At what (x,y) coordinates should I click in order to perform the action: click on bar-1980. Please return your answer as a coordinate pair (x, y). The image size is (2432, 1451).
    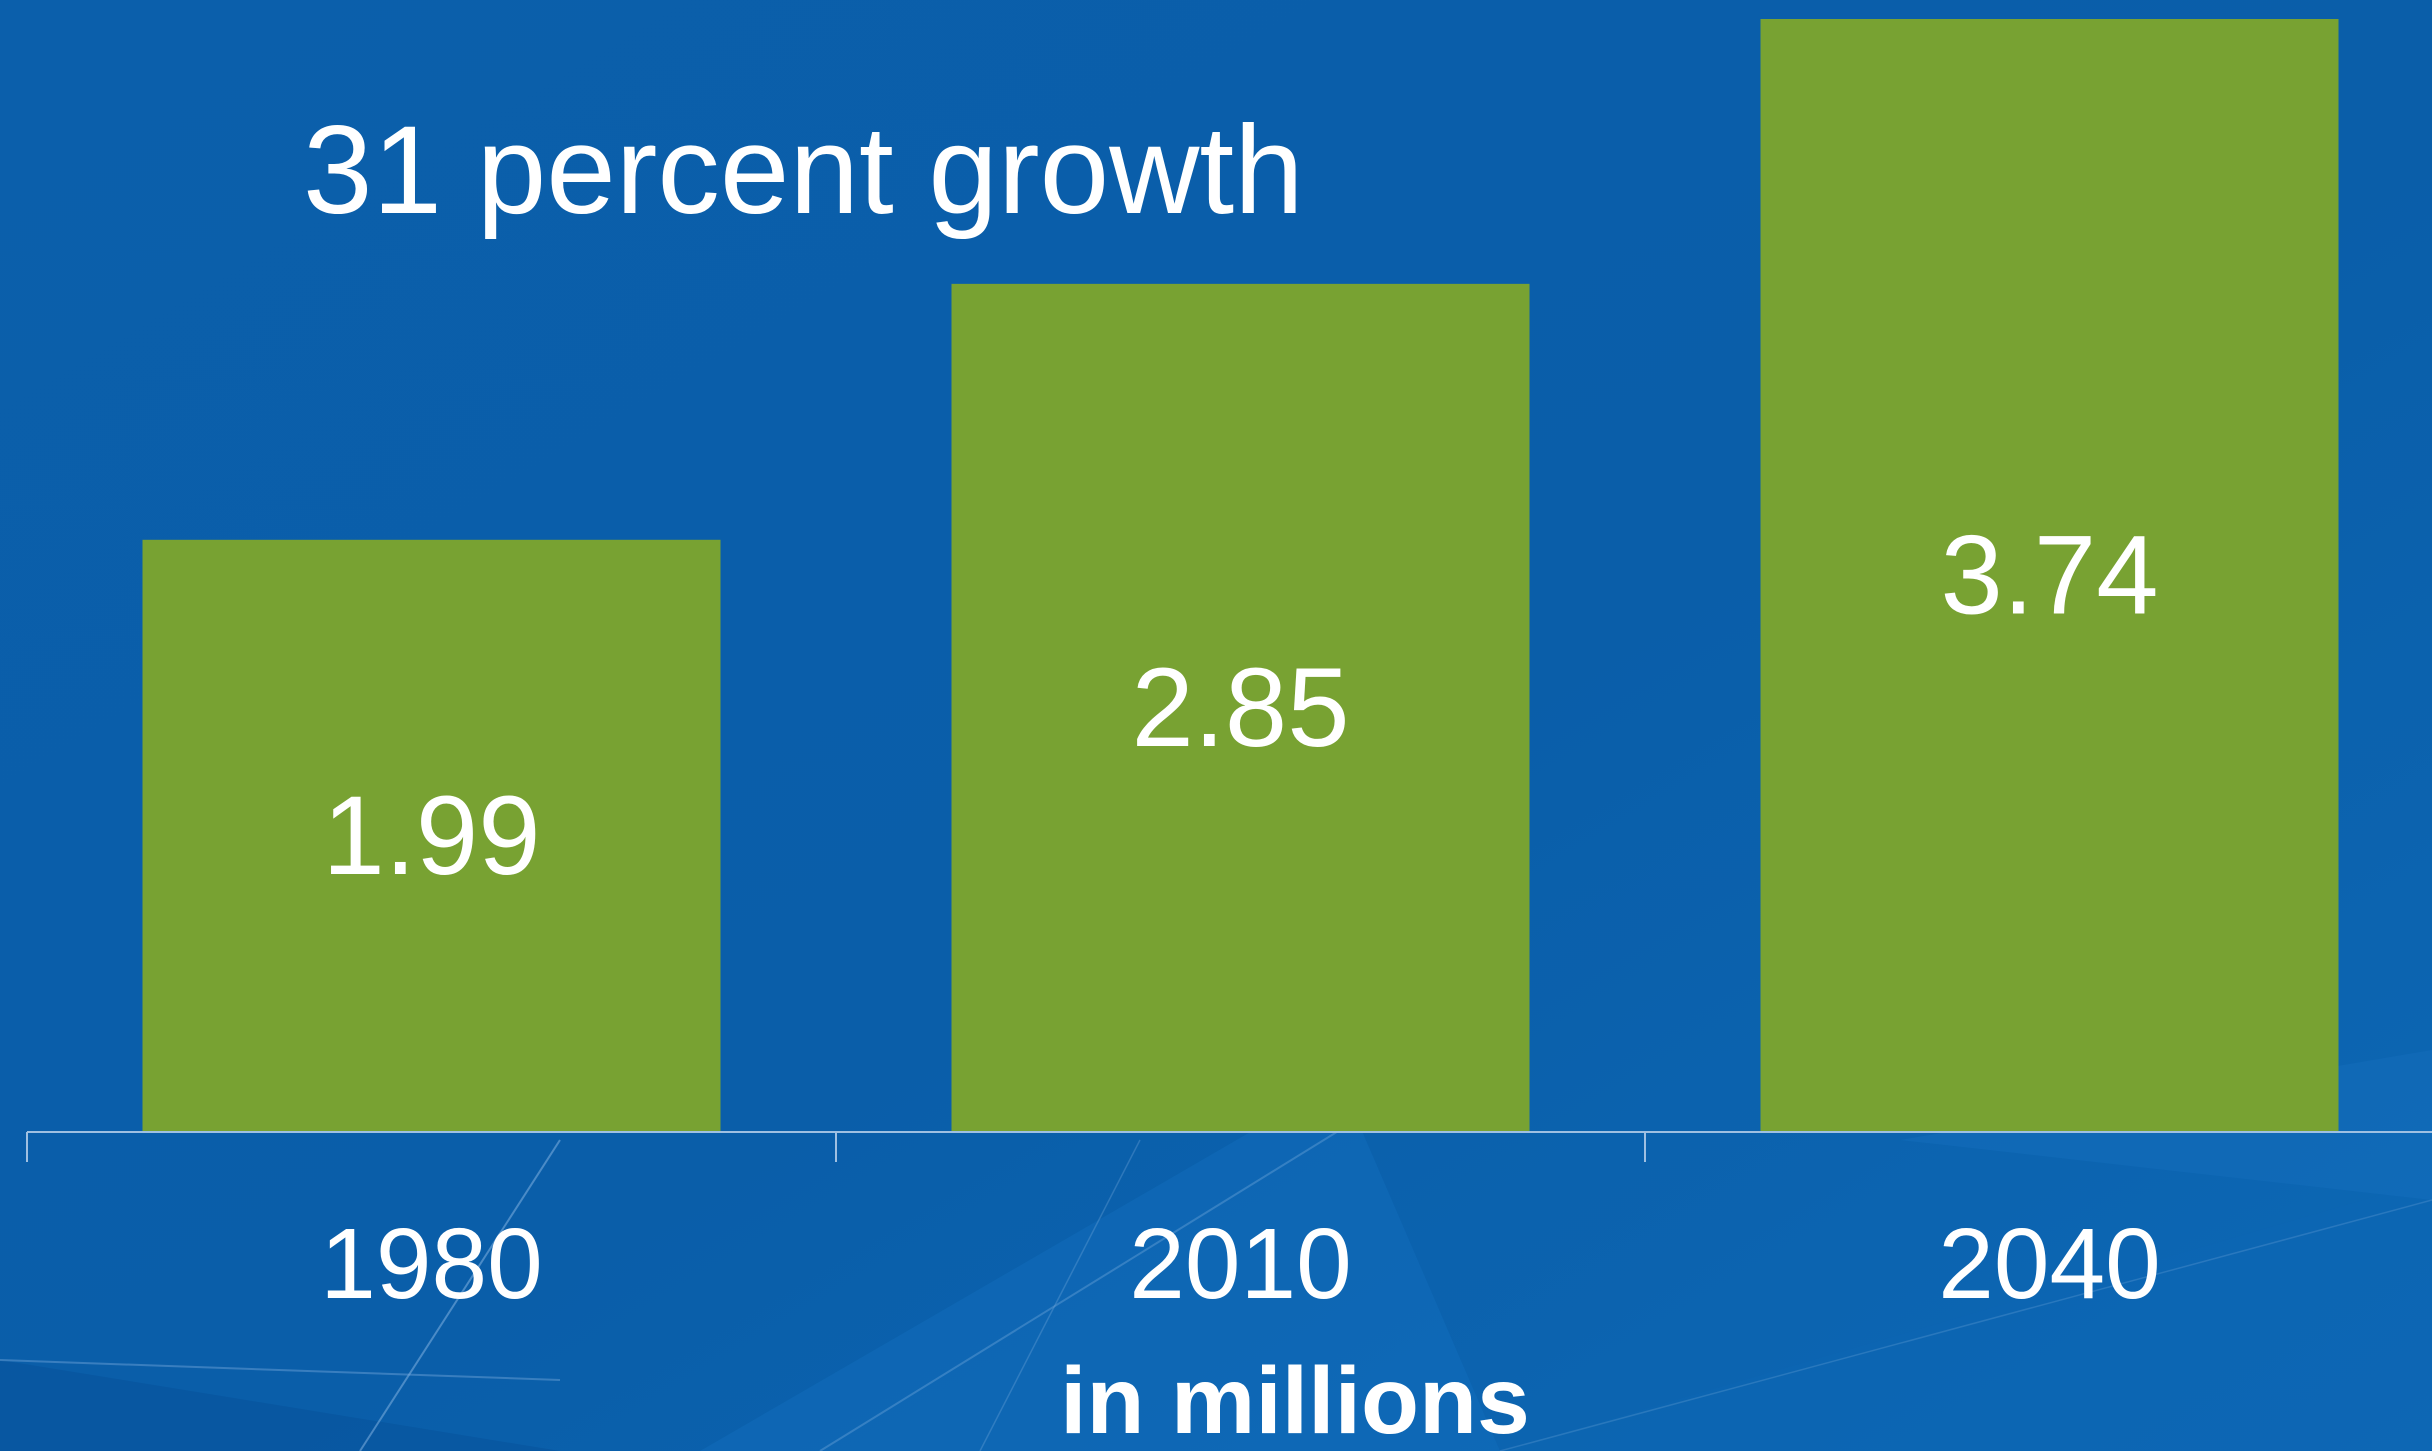
    Looking at the image, I should click on (431, 835).